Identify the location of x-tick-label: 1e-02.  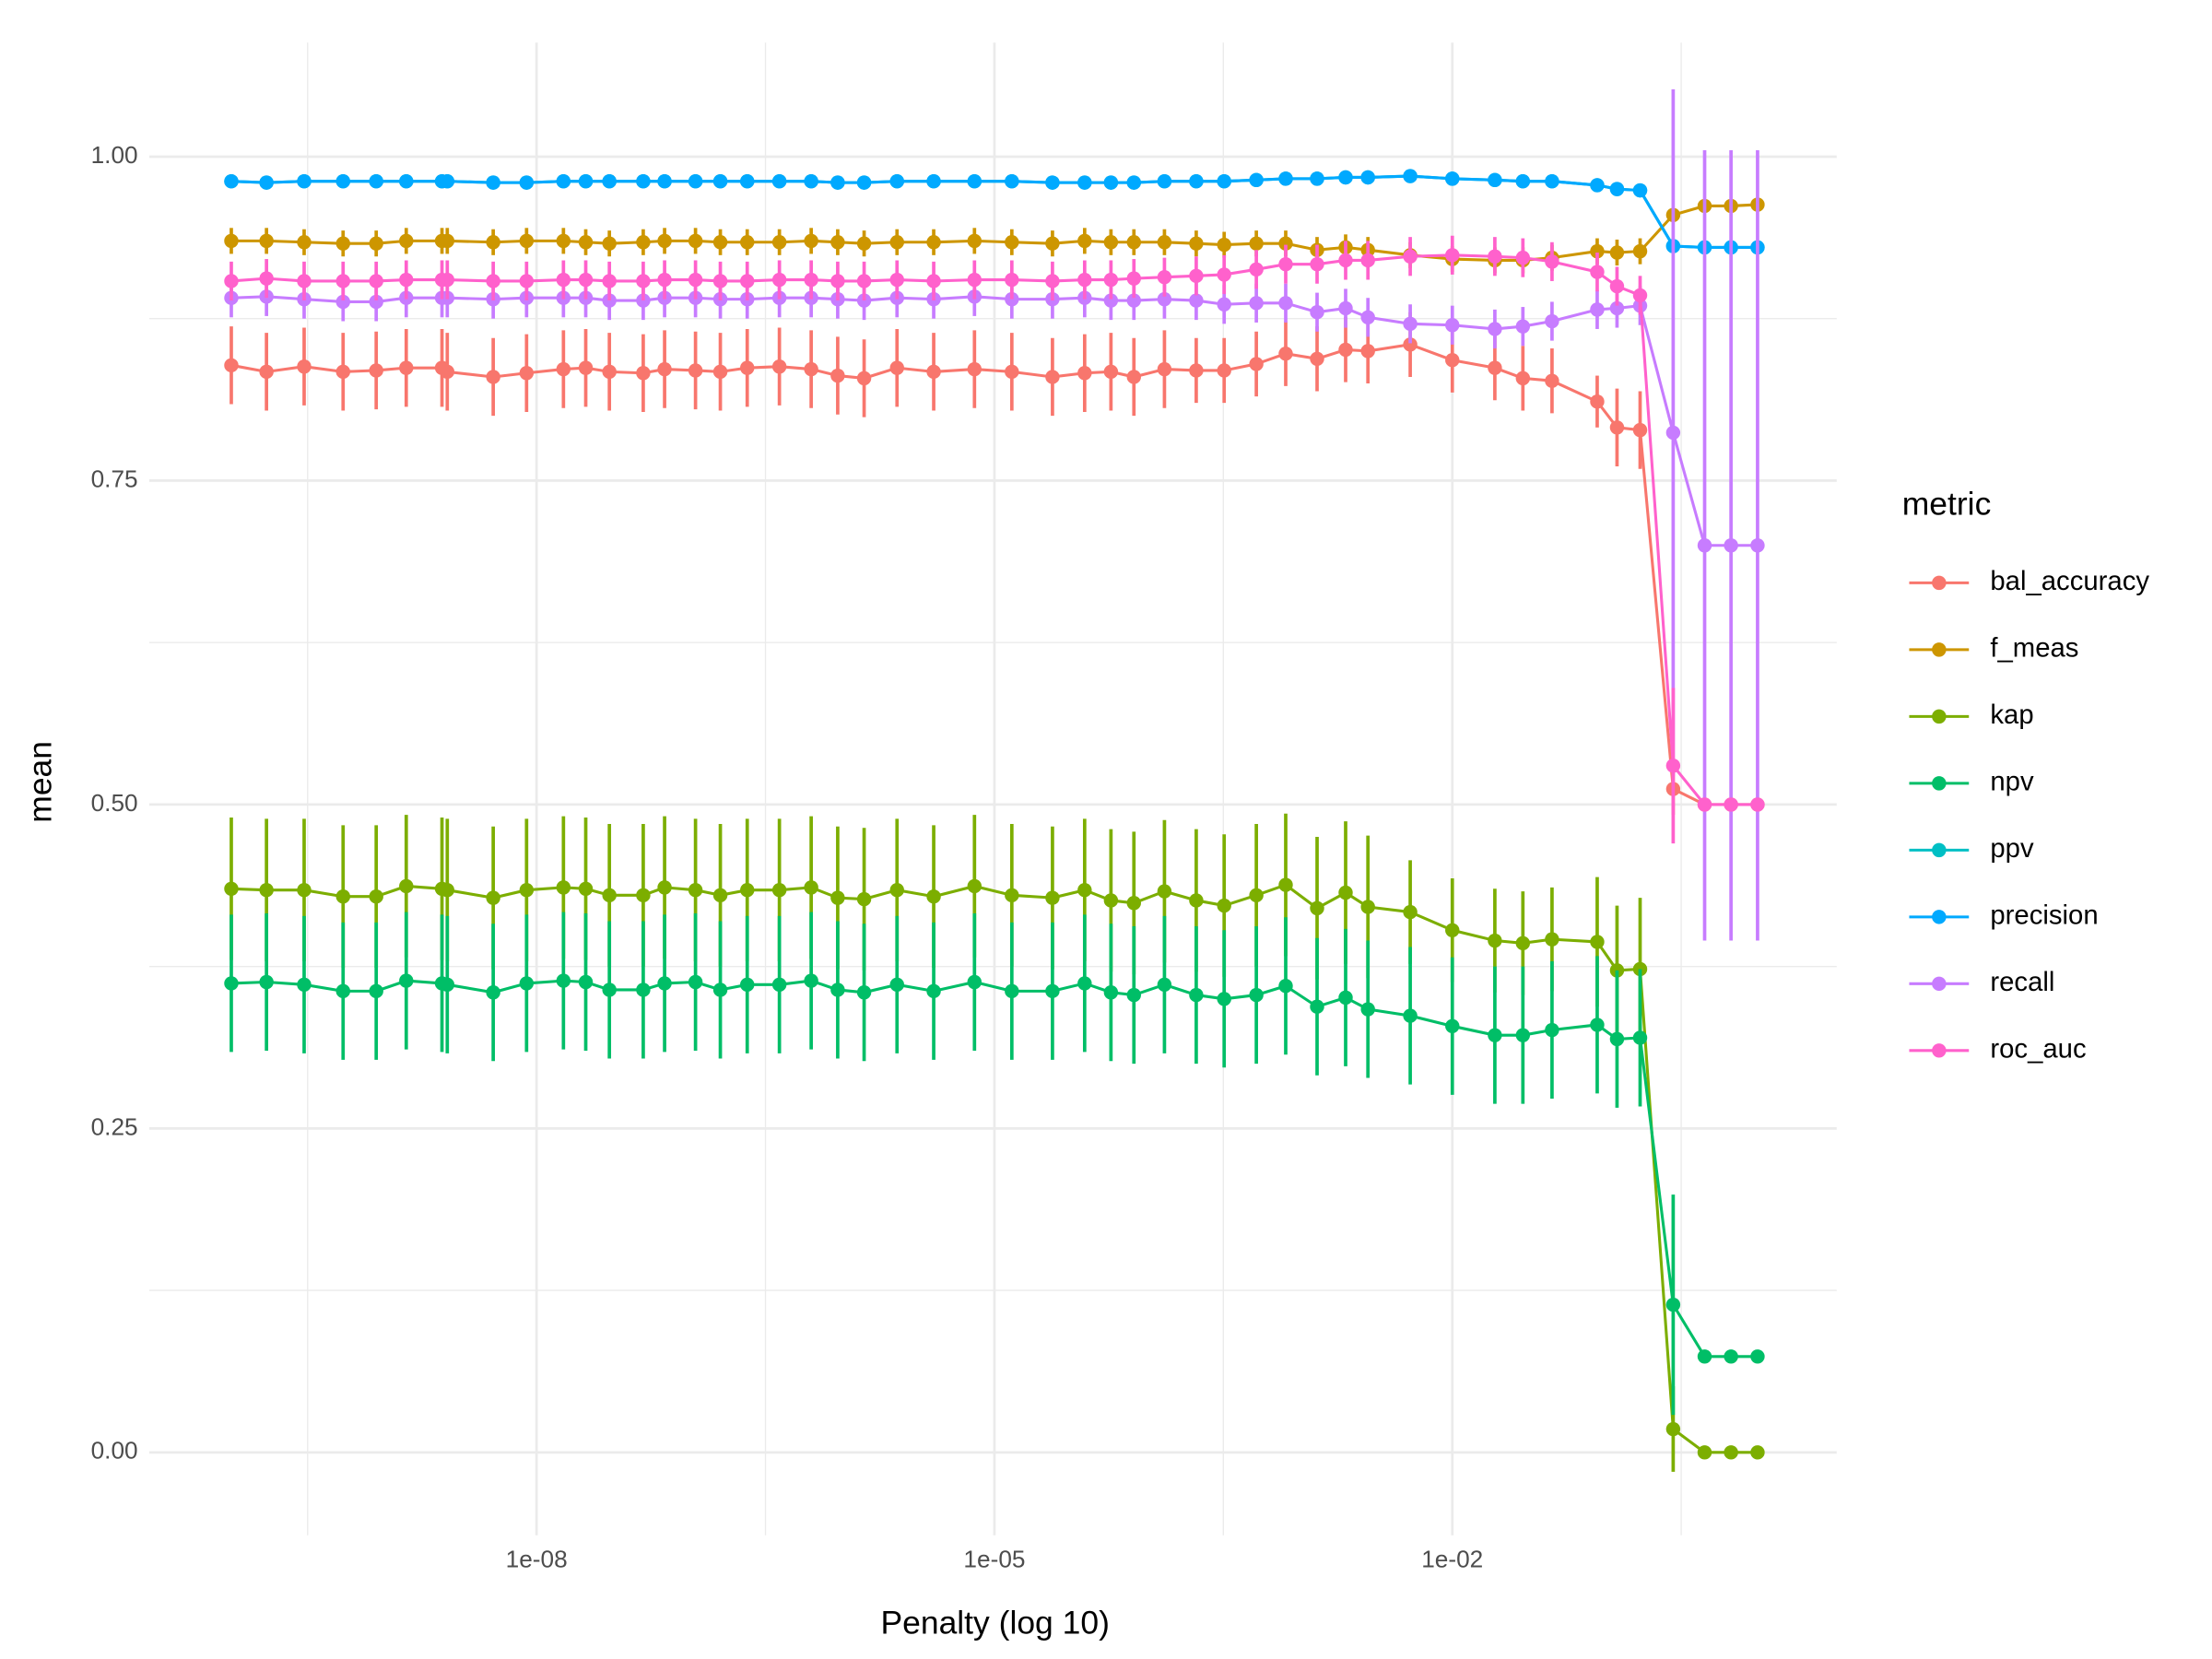
(1452, 1558).